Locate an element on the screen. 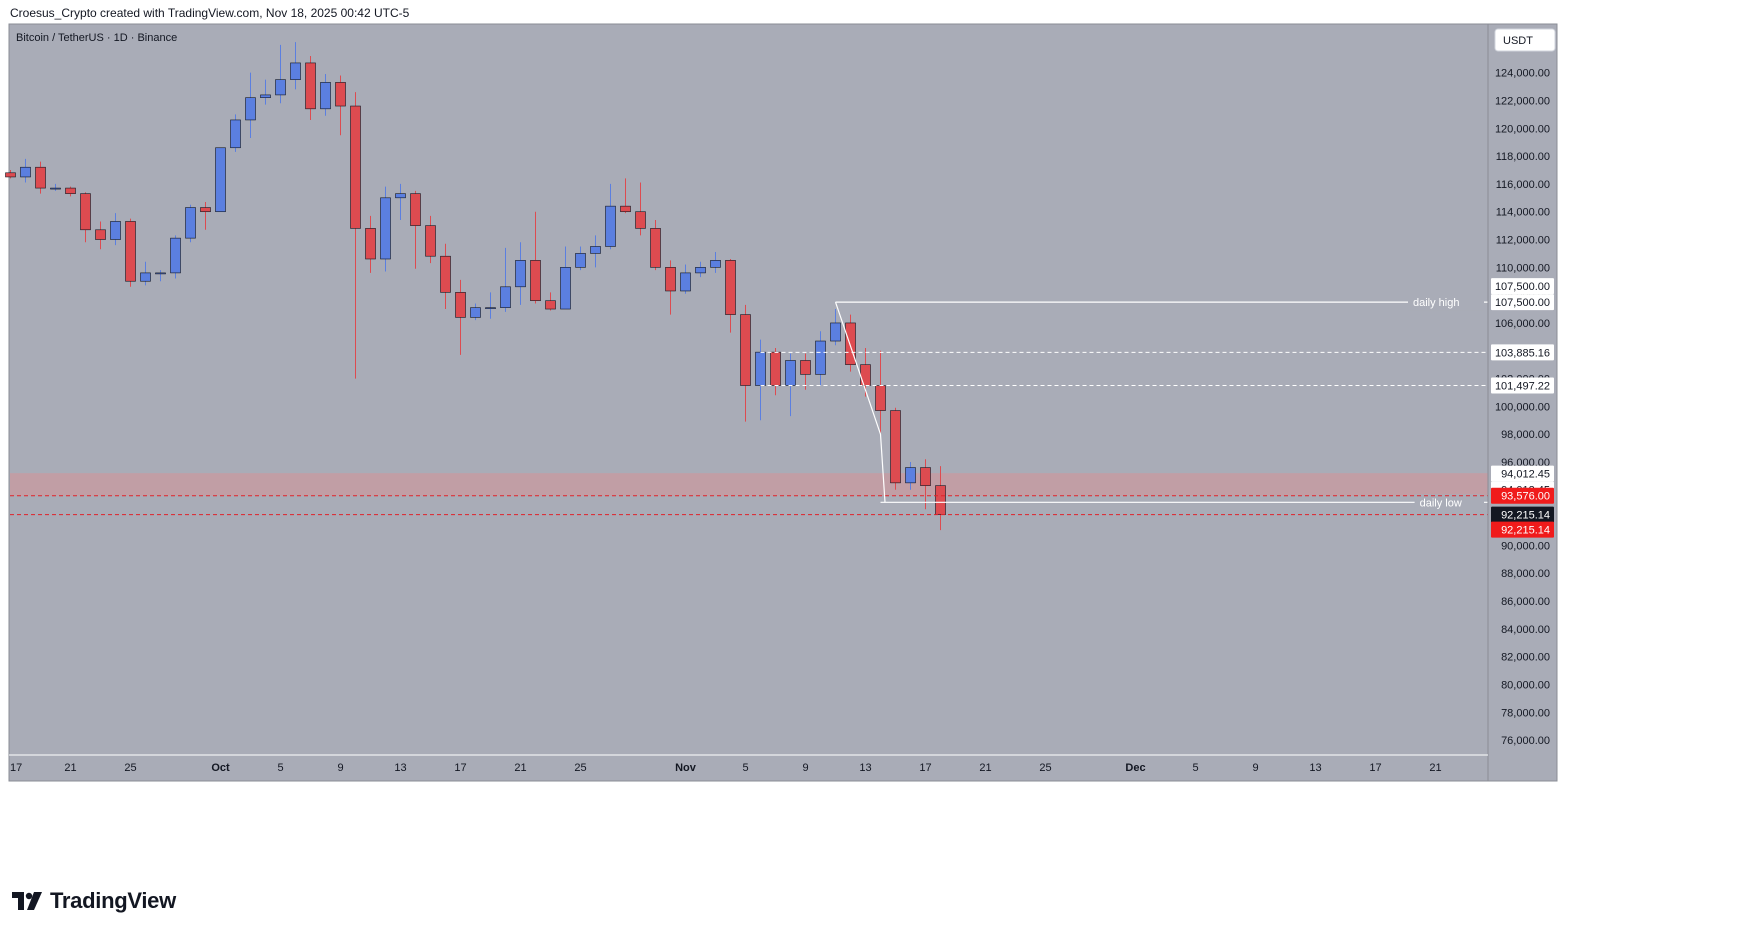 The width and height of the screenshot is (1757, 934). y-tick-label: 98,000.00 is located at coordinates (1525, 435).